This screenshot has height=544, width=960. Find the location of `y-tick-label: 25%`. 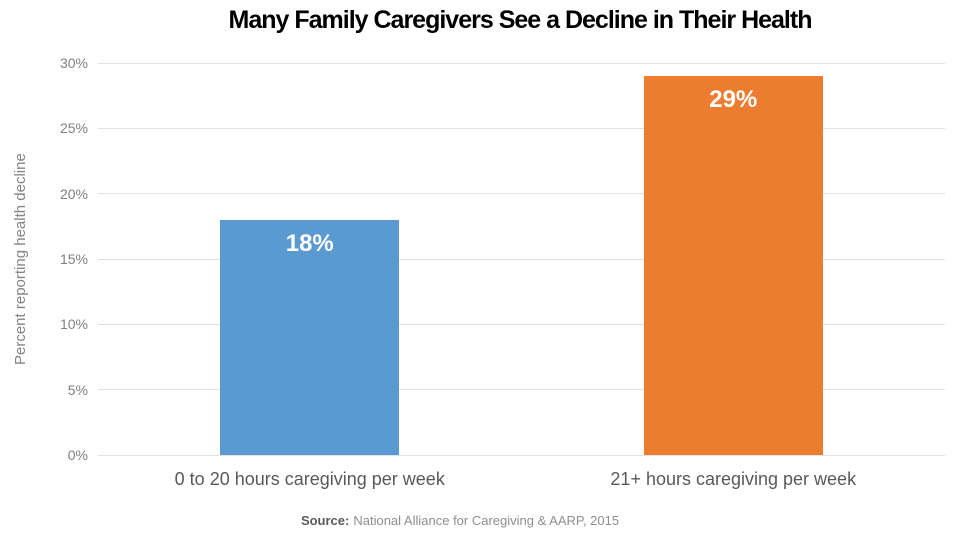

y-tick-label: 25% is located at coordinates (73, 128).